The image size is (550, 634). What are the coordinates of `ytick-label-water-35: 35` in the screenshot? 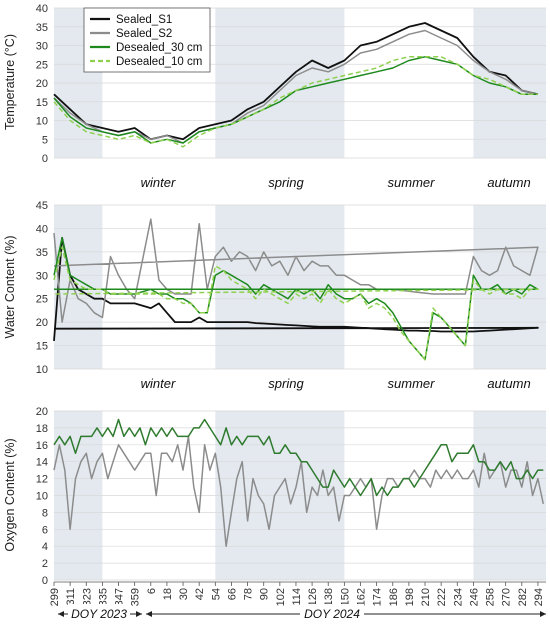 It's located at (42, 253).